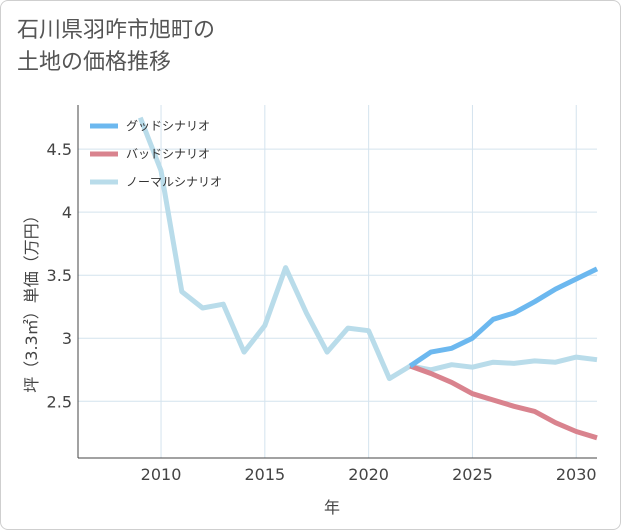 This screenshot has height=530, width=621. What do you see at coordinates (264, 474) in the screenshot?
I see `x-tick-label: 2015` at bounding box center [264, 474].